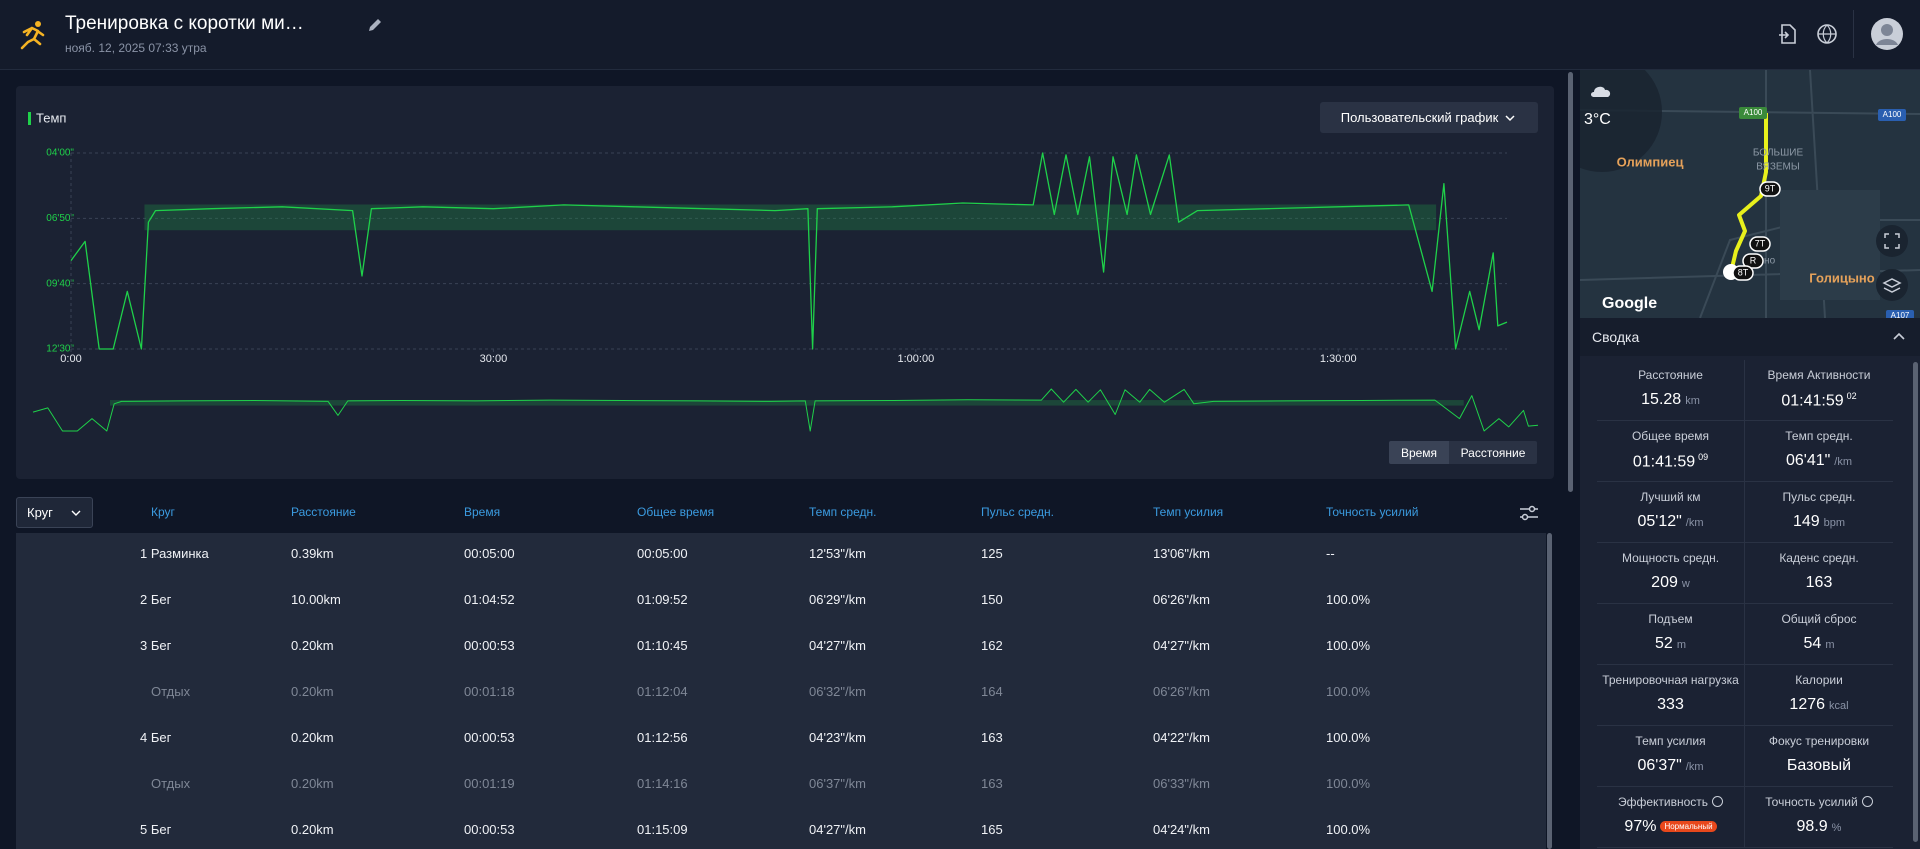 The image size is (1920, 849). I want to click on summary-label-row: Подъем, so click(1670, 619).